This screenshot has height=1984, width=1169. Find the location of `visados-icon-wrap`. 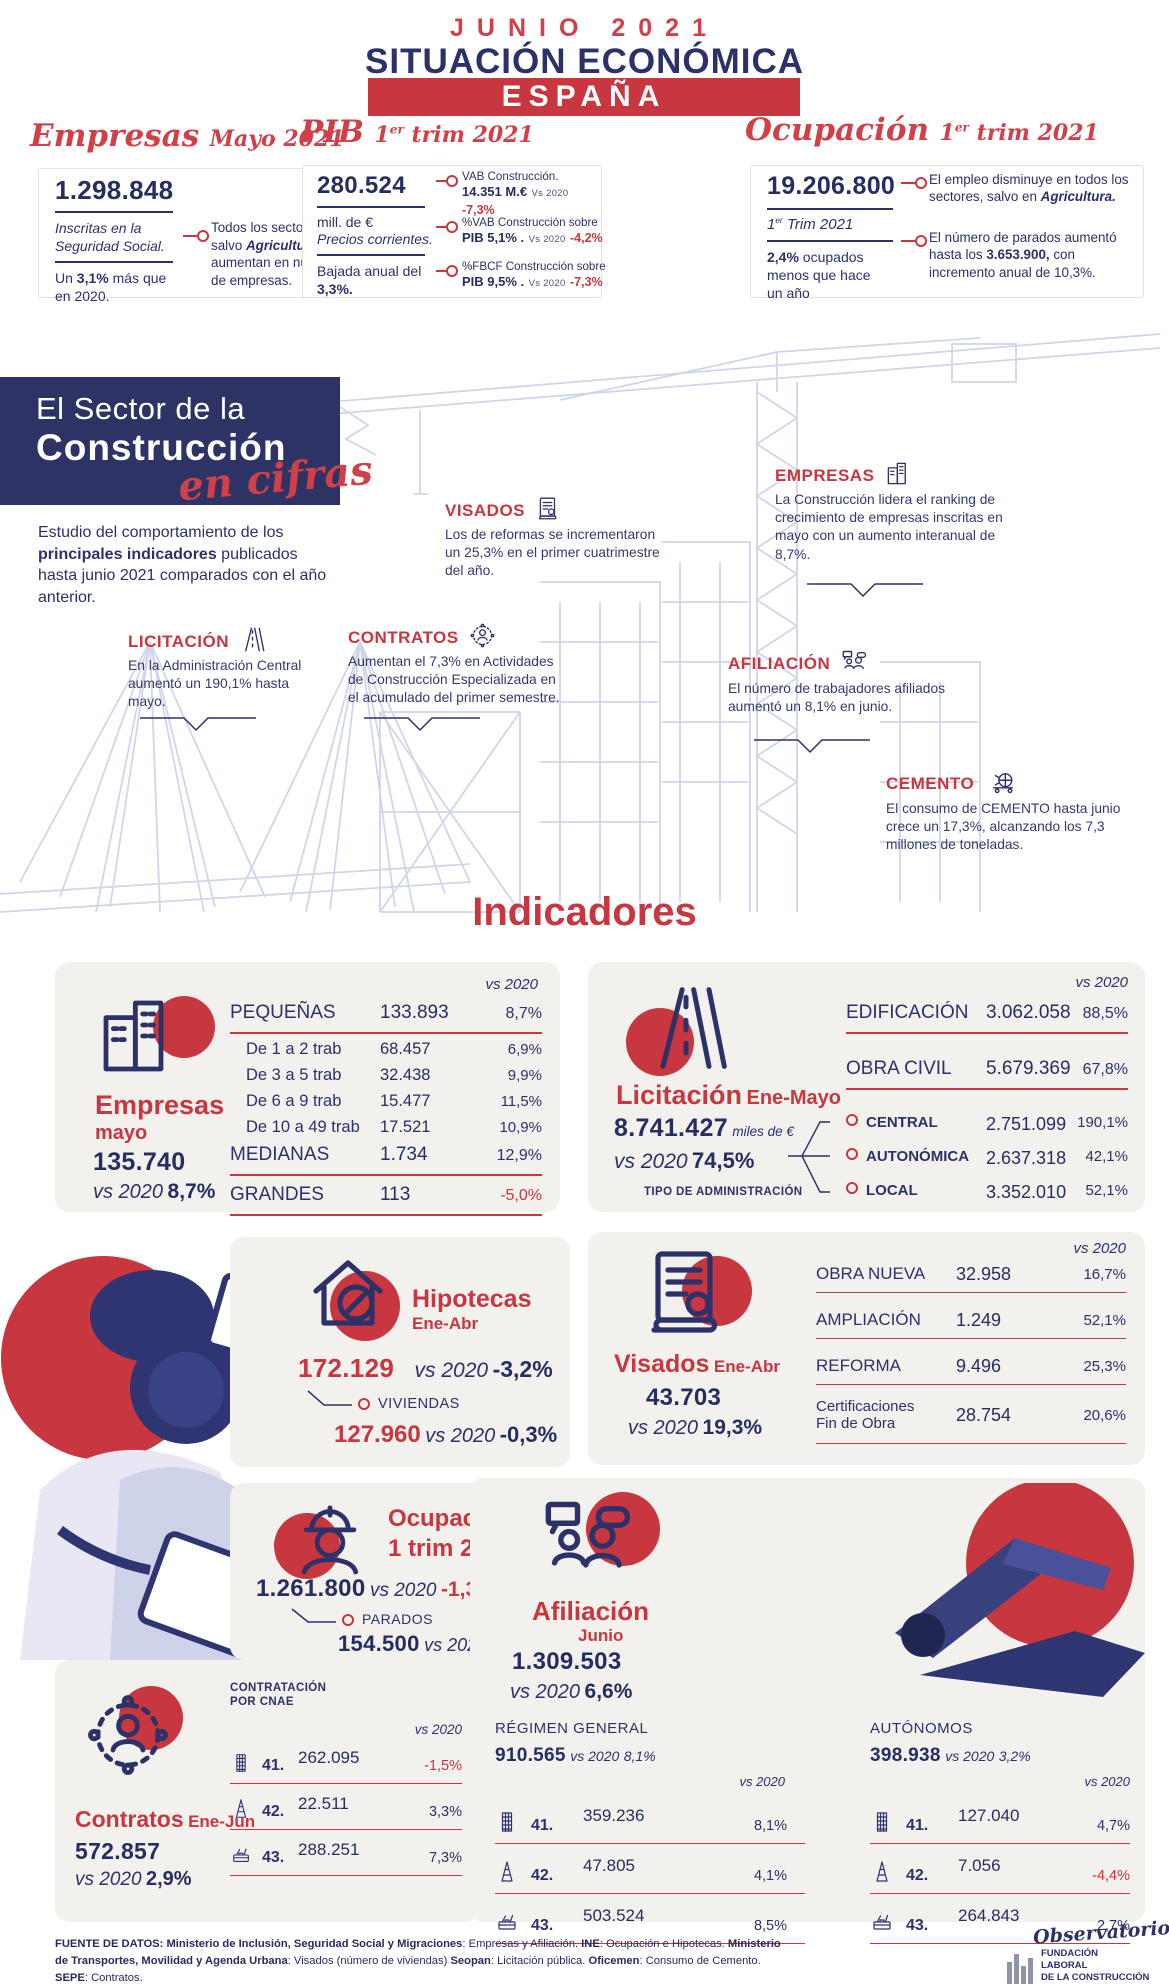

visados-icon-wrap is located at coordinates (703, 1296).